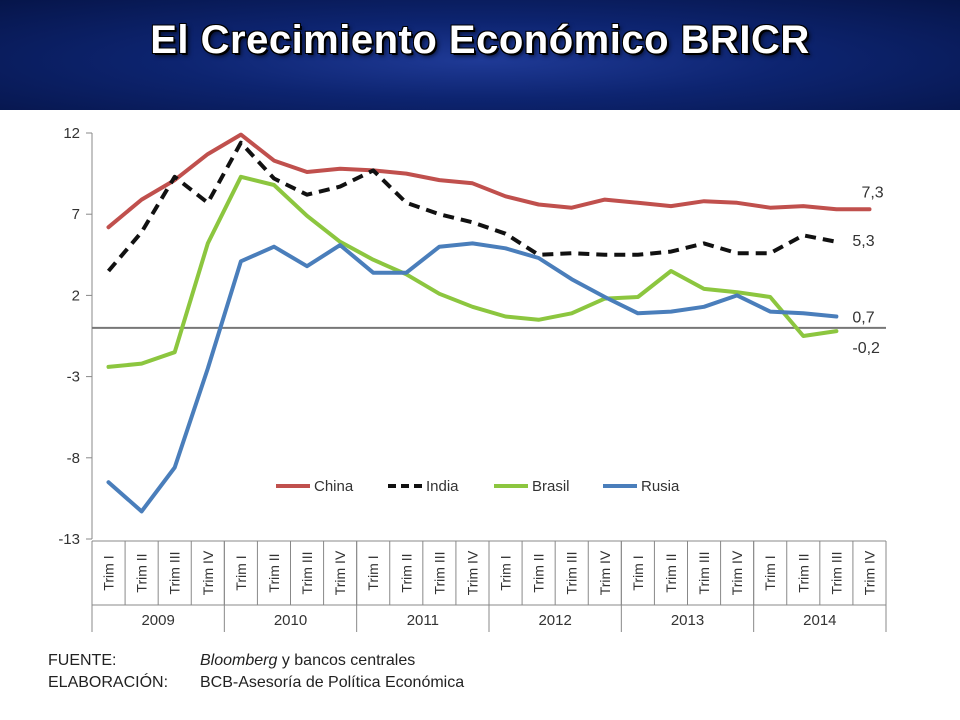  Describe the element at coordinates (332, 682) in the screenshot. I see `elaboration-text: BCB-Asesoría de Política Económica` at that location.